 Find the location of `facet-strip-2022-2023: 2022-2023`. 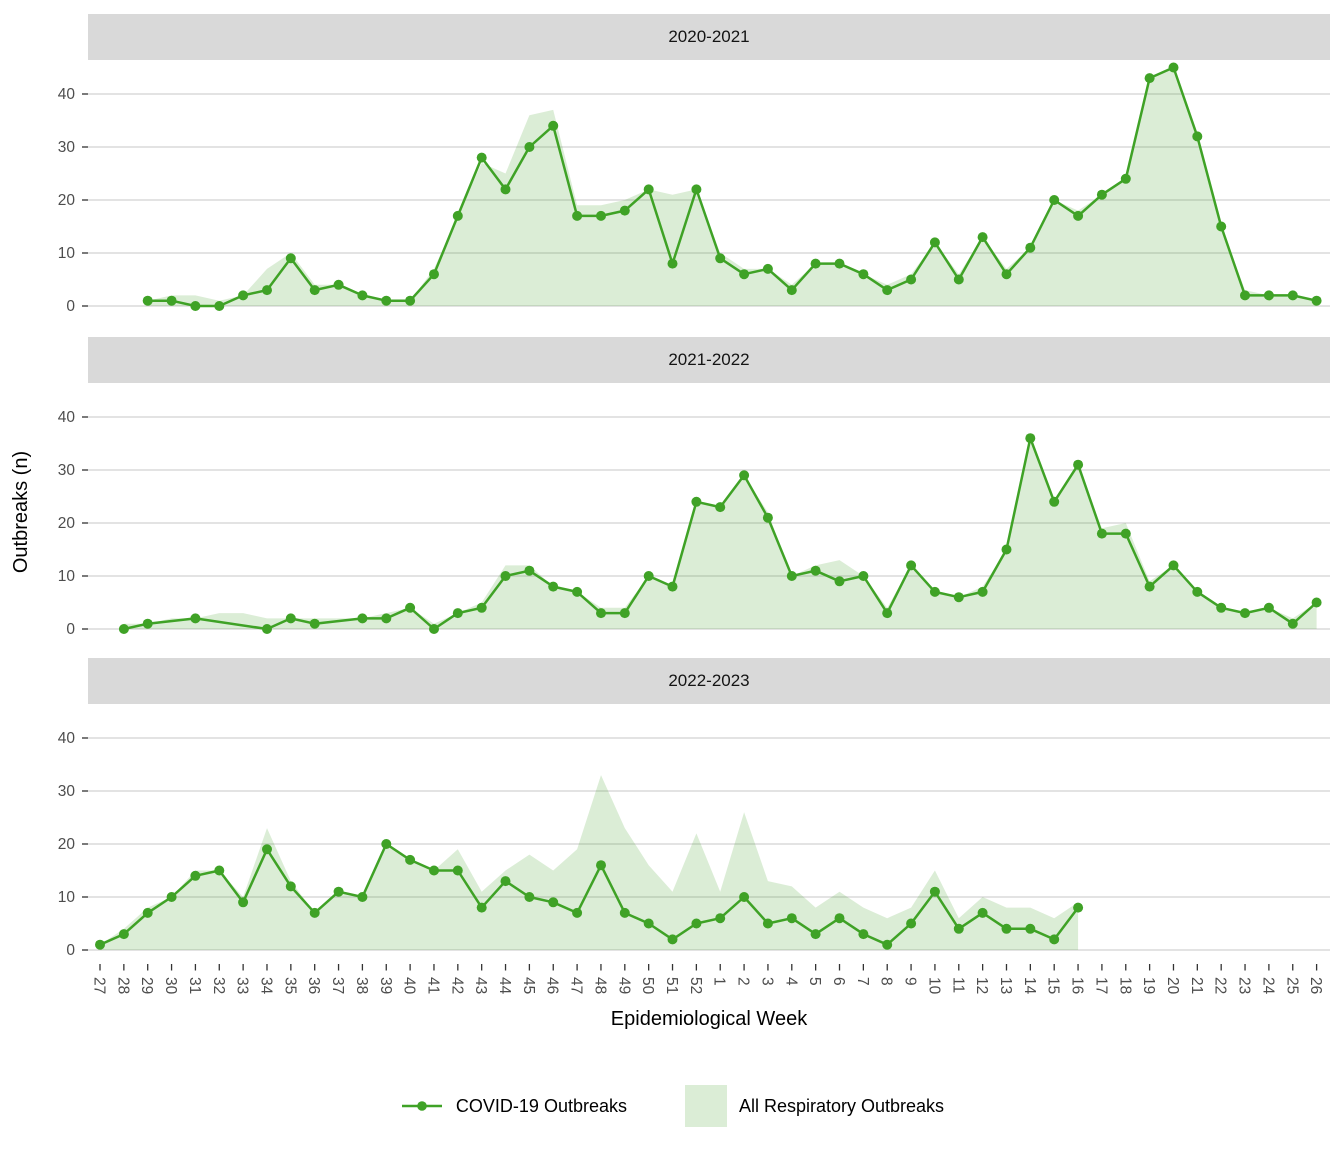

facet-strip-2022-2023: 2022-2023 is located at coordinates (709, 681).